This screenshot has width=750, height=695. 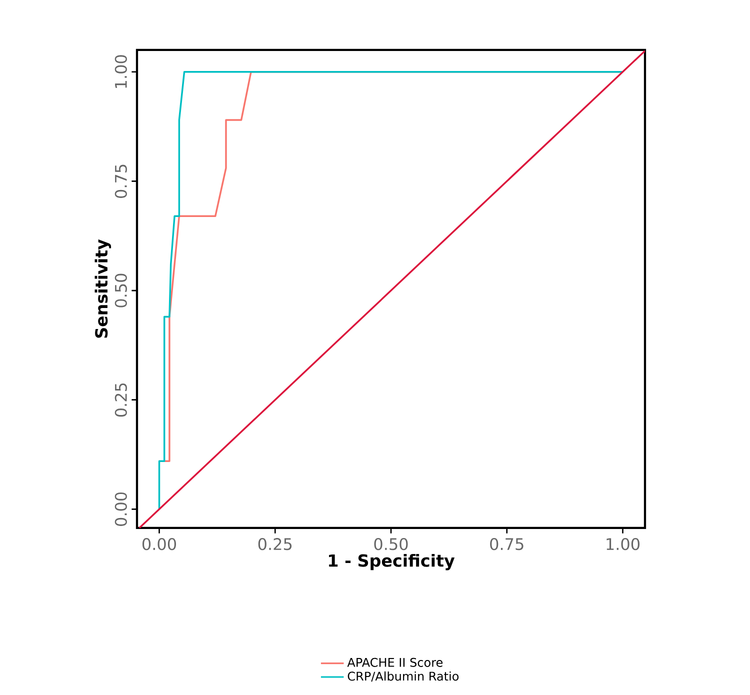 What do you see at coordinates (120, 400) in the screenshot?
I see `y-tick-label: 0.25` at bounding box center [120, 400].